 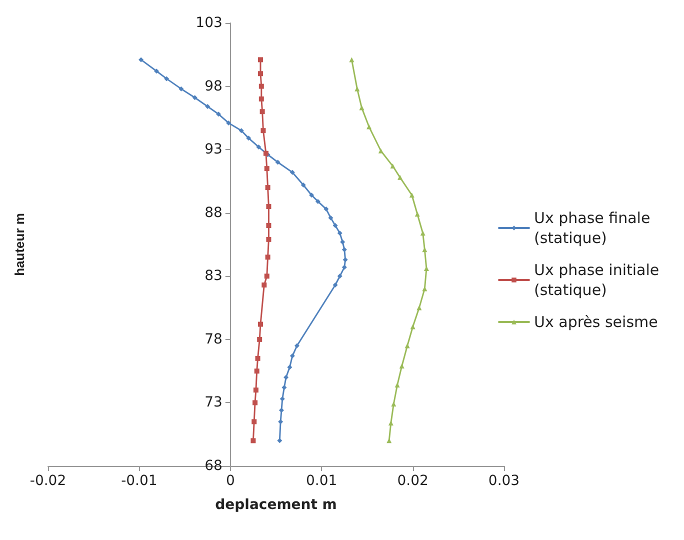 I want to click on x-tick-label: 0.01, so click(x=322, y=481).